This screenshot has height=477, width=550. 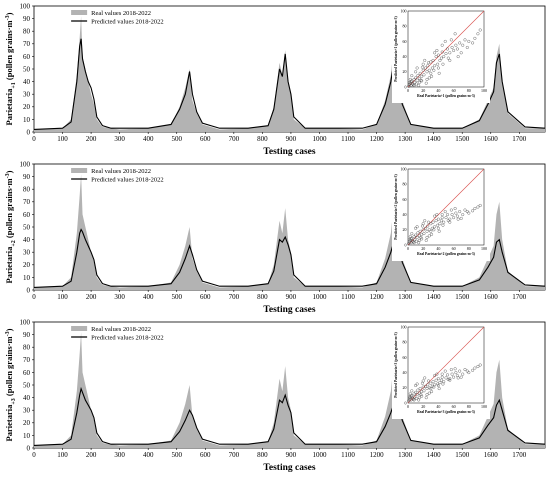 What do you see at coordinates (319, 297) in the screenshot?
I see `x-tick-label-1000: 1000` at bounding box center [319, 297].